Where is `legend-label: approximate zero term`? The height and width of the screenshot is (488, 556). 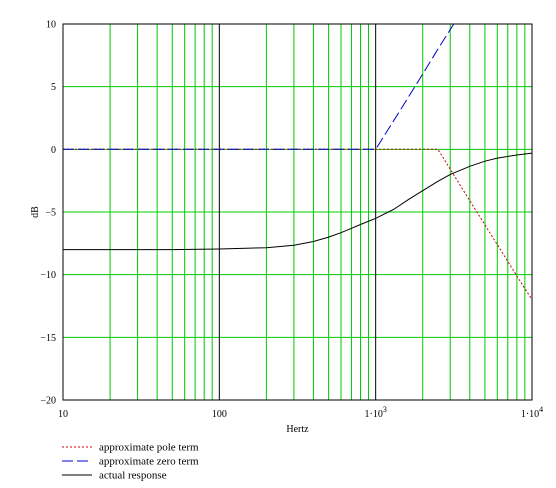
legend-label: approximate zero term is located at coordinates (149, 462).